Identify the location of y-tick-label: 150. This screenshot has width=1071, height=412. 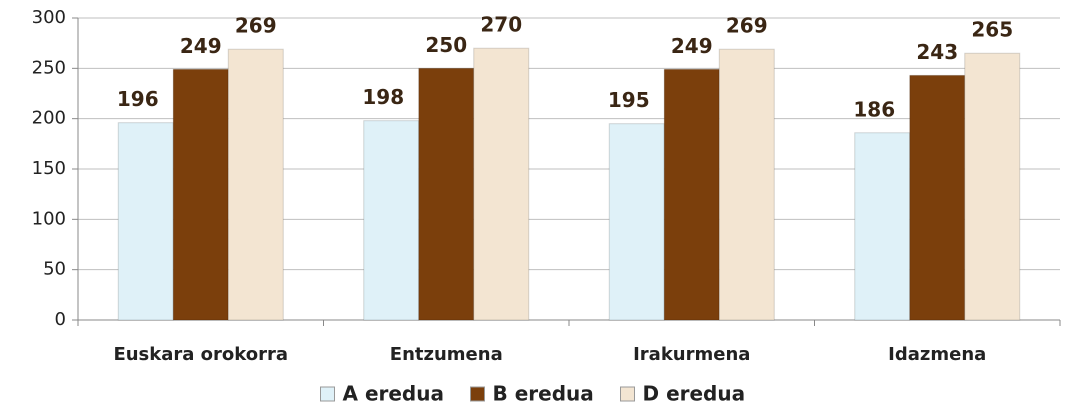
(49, 168).